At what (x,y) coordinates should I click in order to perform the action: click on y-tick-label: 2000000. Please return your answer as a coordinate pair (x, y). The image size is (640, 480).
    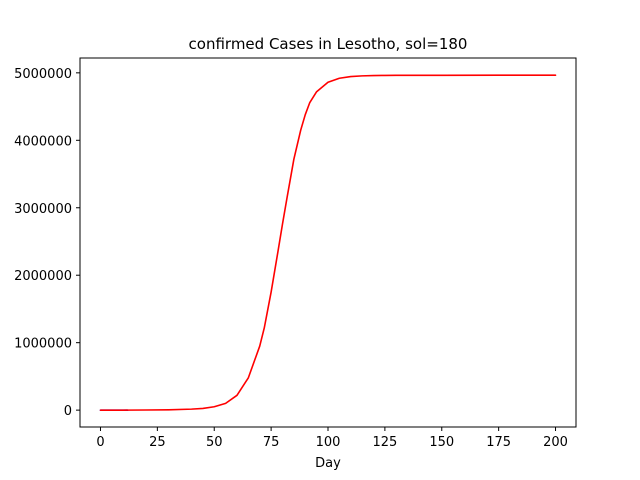
    Looking at the image, I should click on (43, 276).